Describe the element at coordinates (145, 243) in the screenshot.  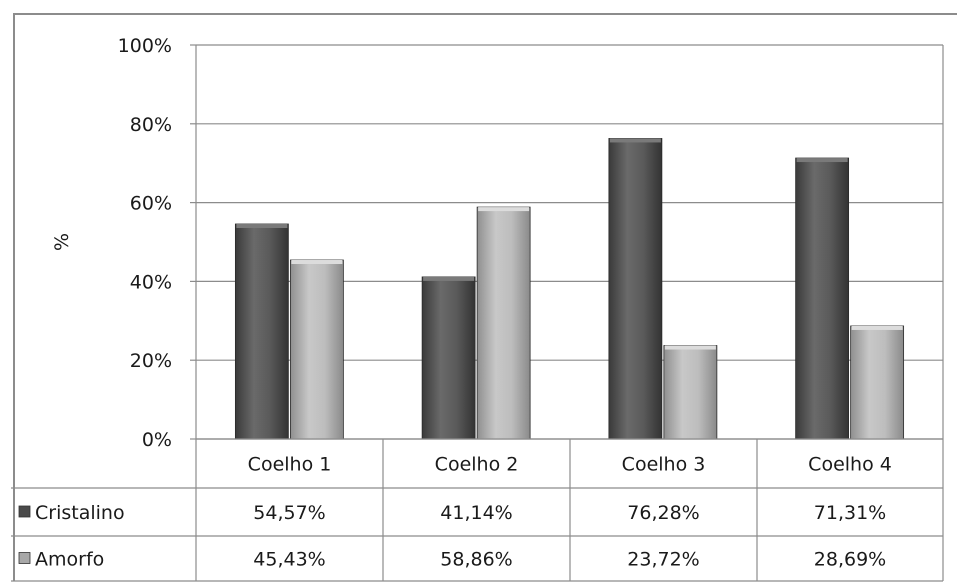
I see `y-axis-ticks: 0% 20% 40% 60% 80% 100%` at that location.